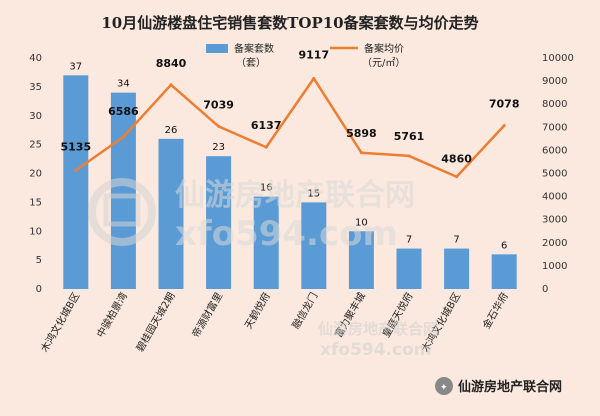 This screenshot has width=600, height=416. What do you see at coordinates (218, 104) in the screenshot?
I see `line-value-label: 7039` at bounding box center [218, 104].